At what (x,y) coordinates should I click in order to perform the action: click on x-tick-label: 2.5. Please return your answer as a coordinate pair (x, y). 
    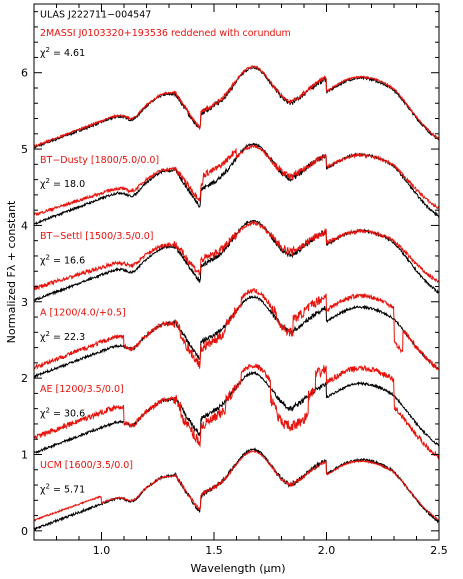
    Looking at the image, I should click on (439, 550).